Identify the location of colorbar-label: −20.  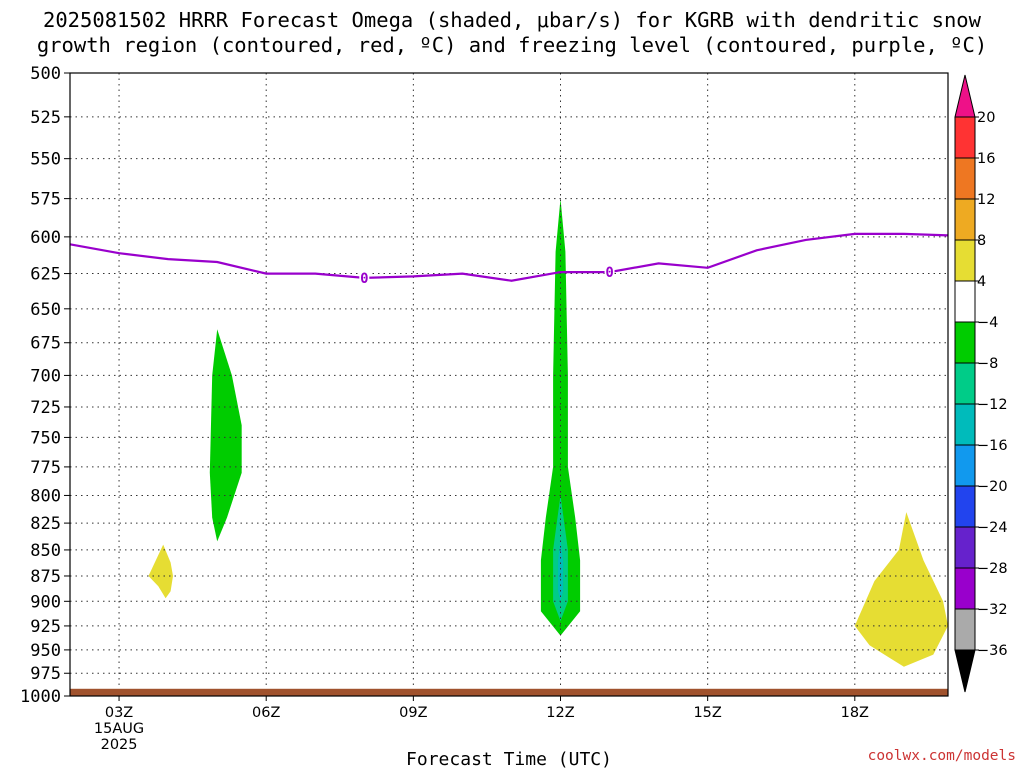
(992, 487).